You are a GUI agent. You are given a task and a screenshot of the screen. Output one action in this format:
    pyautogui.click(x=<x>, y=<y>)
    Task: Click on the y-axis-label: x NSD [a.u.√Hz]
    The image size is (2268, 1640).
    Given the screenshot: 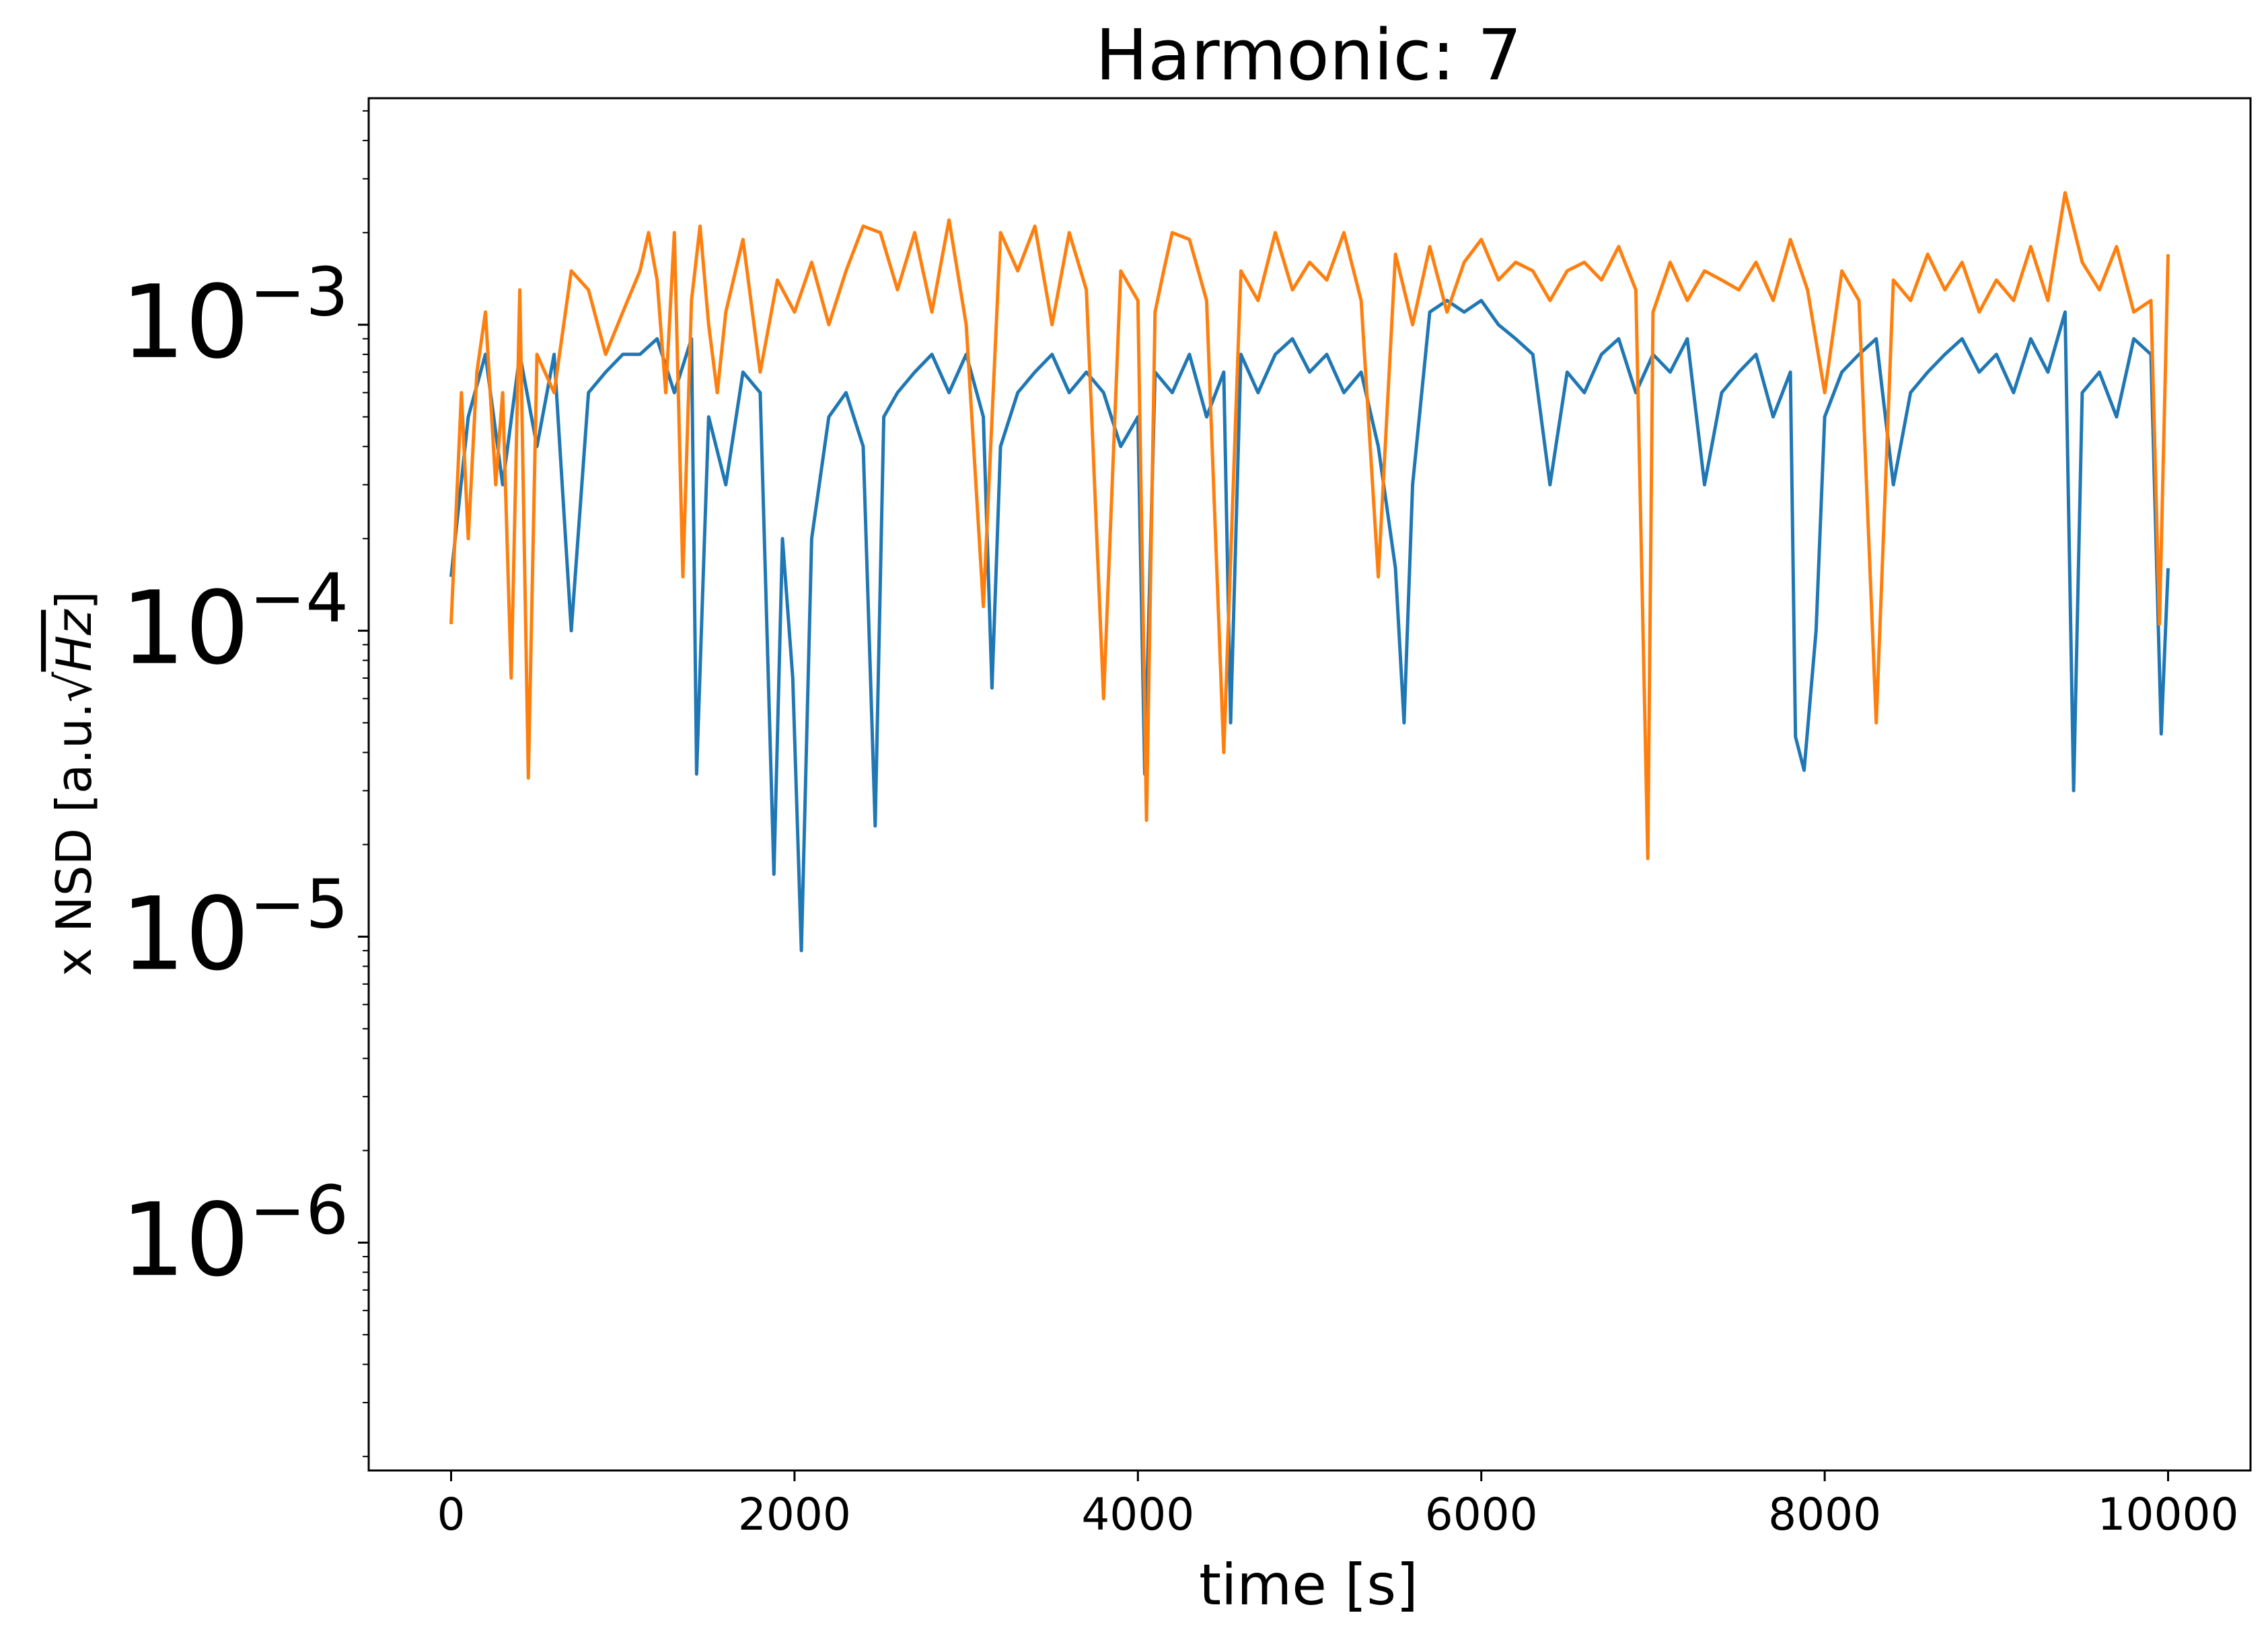 What is the action you would take?
    pyautogui.click(x=74, y=784)
    